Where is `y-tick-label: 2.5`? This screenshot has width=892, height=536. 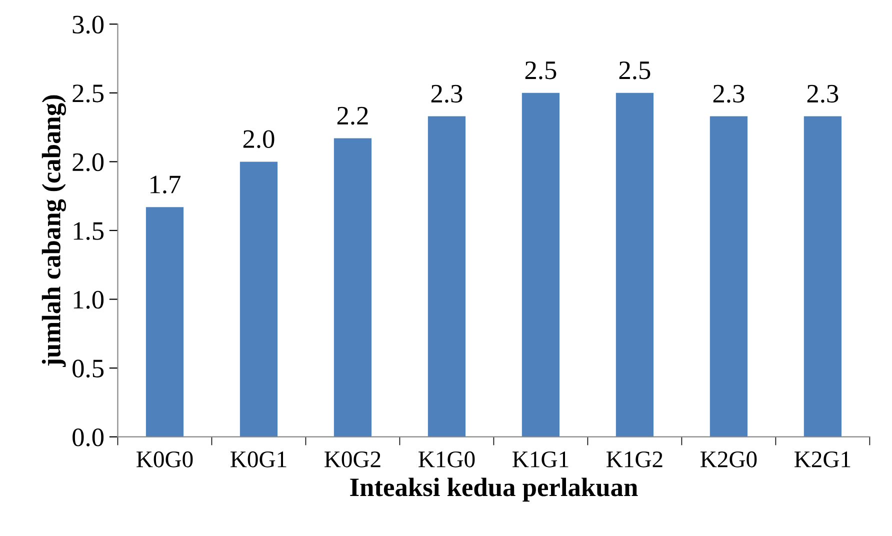
y-tick-label: 2.5 is located at coordinates (88, 93).